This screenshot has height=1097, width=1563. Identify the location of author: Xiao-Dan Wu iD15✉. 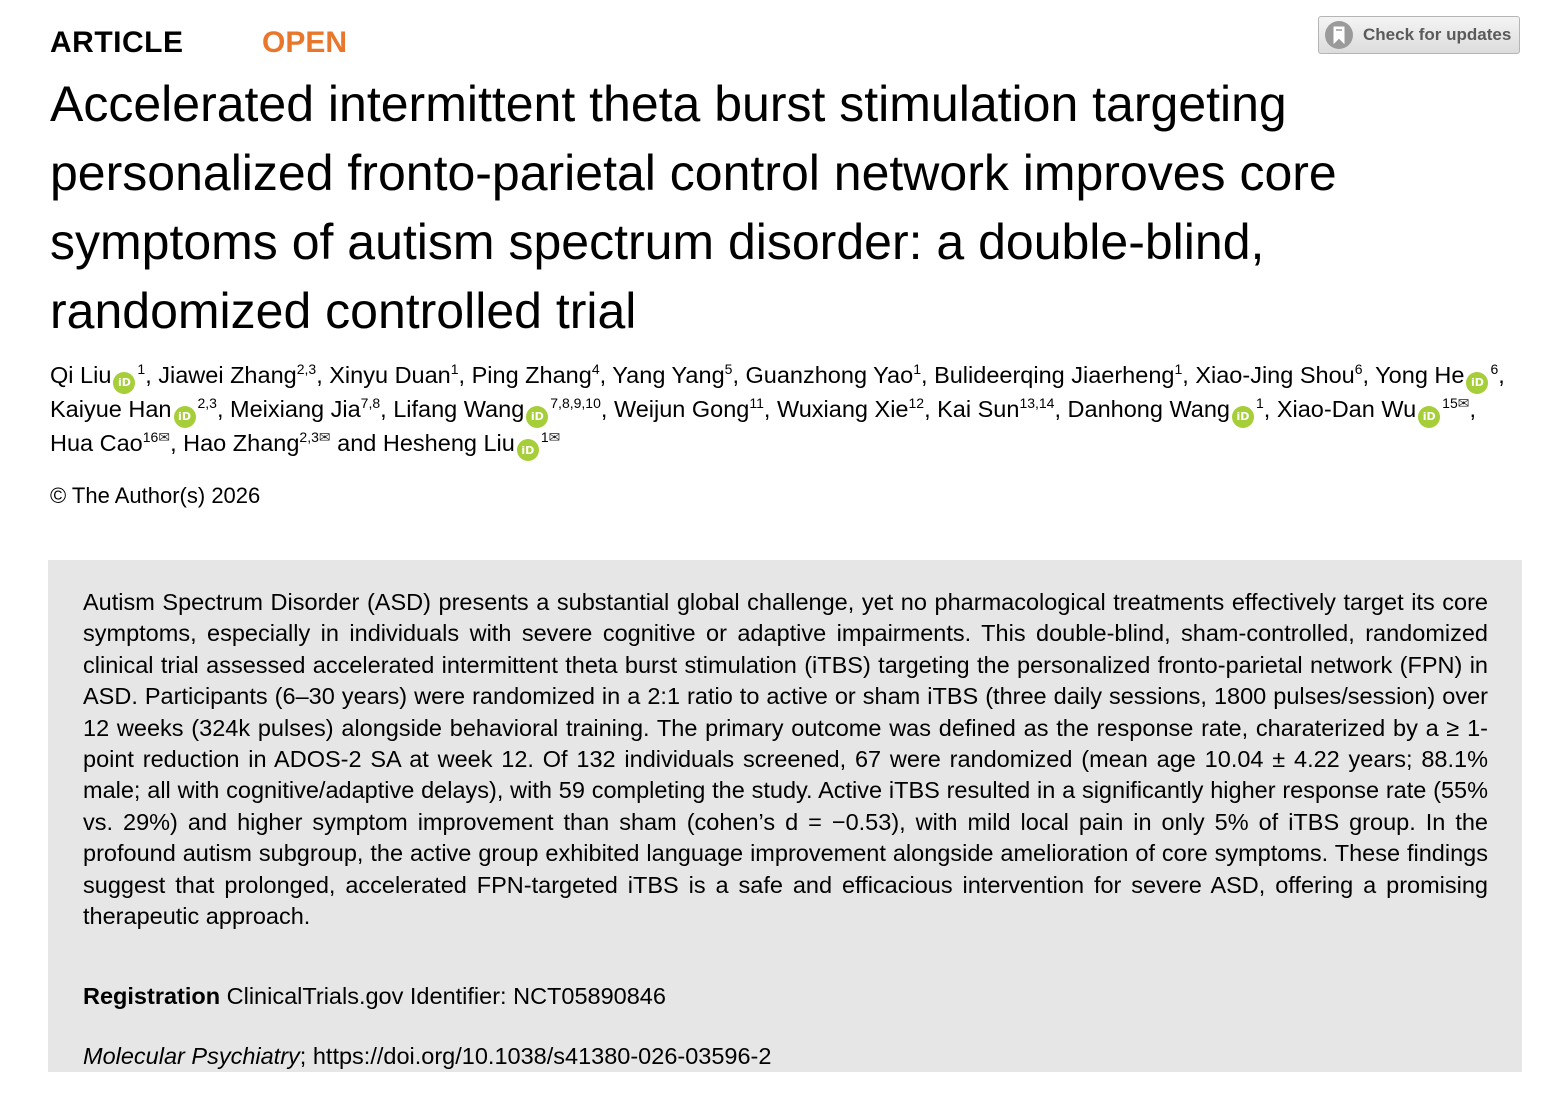
(1373, 411).